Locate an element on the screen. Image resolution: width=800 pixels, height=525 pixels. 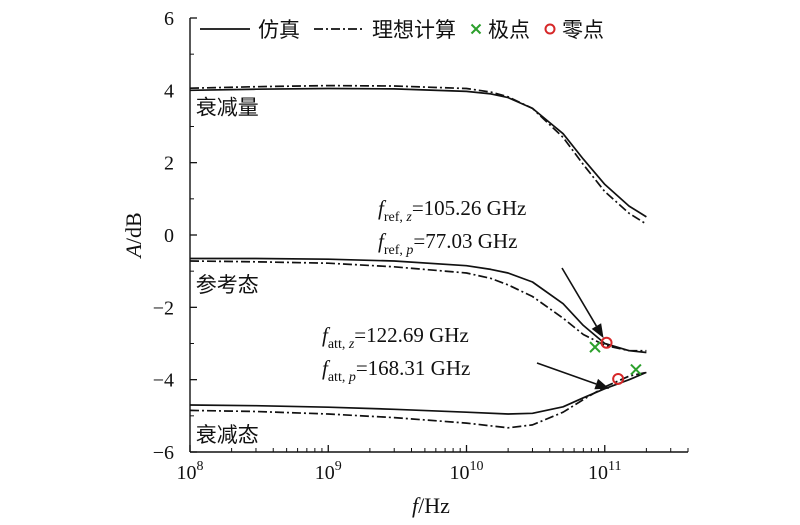
x-tick-label: 10¹⁰ is located at coordinates (467, 471).